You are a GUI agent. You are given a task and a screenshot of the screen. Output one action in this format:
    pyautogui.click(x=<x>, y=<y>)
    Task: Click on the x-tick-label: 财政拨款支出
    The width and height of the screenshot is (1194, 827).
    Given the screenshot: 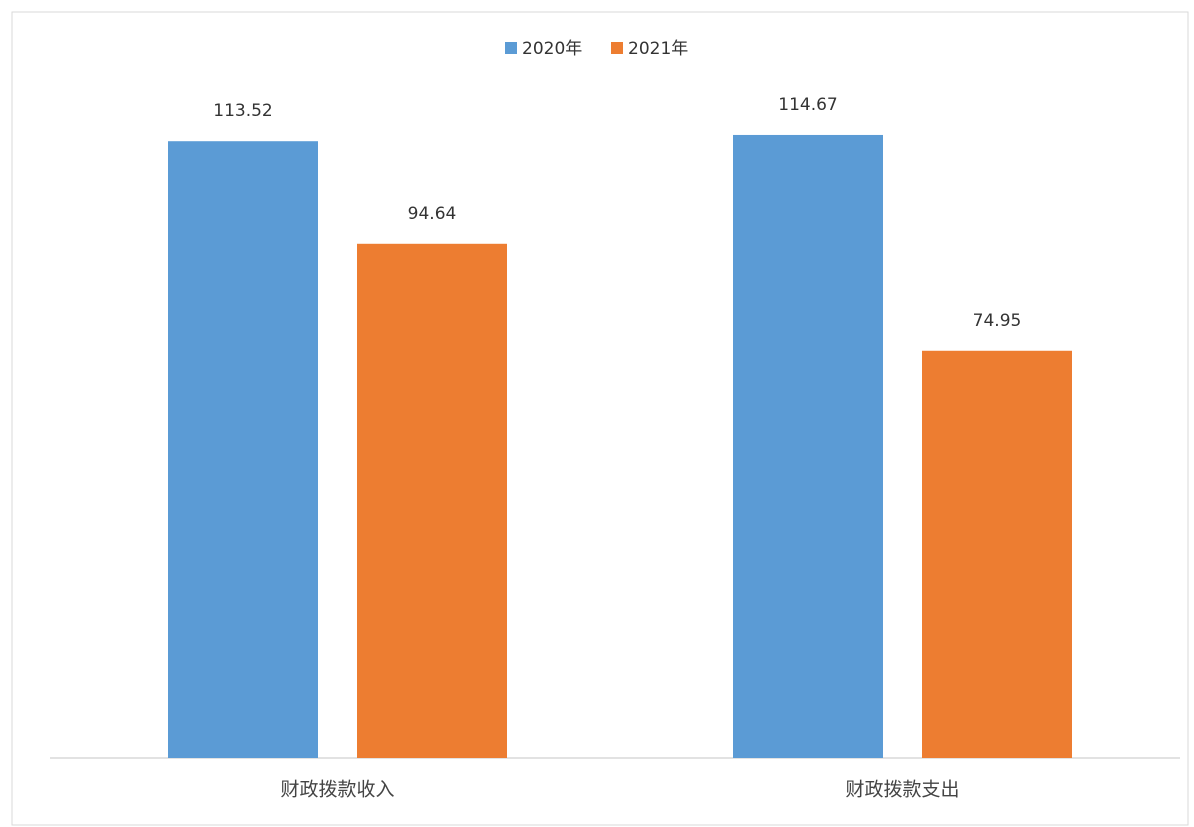 What is the action you would take?
    pyautogui.click(x=902, y=790)
    